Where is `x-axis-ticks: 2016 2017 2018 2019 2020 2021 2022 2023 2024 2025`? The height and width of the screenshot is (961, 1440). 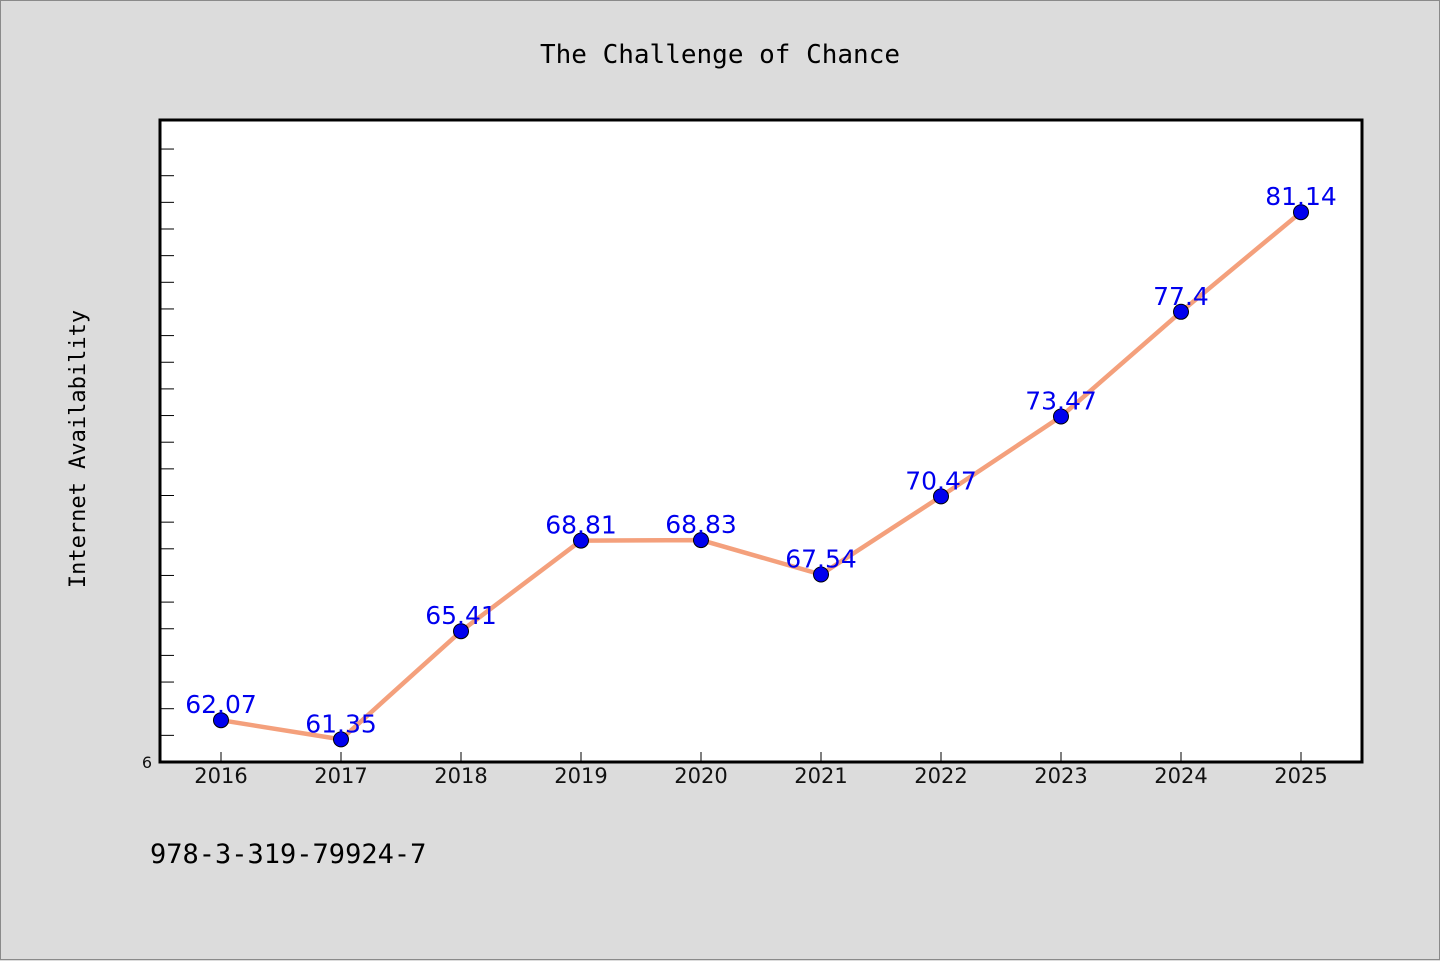
x-axis-ticks: 2016 2017 2018 2019 2020 2021 2022 2023 2024 2025 is located at coordinates (761, 770).